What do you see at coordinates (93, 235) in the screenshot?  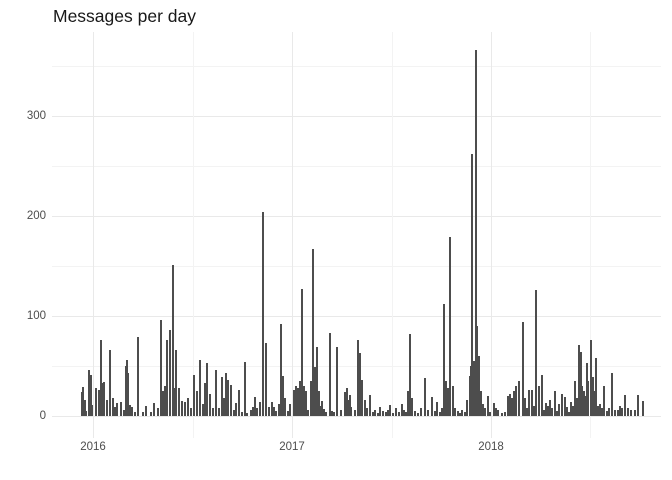 I see `gridline-v-major` at bounding box center [93, 235].